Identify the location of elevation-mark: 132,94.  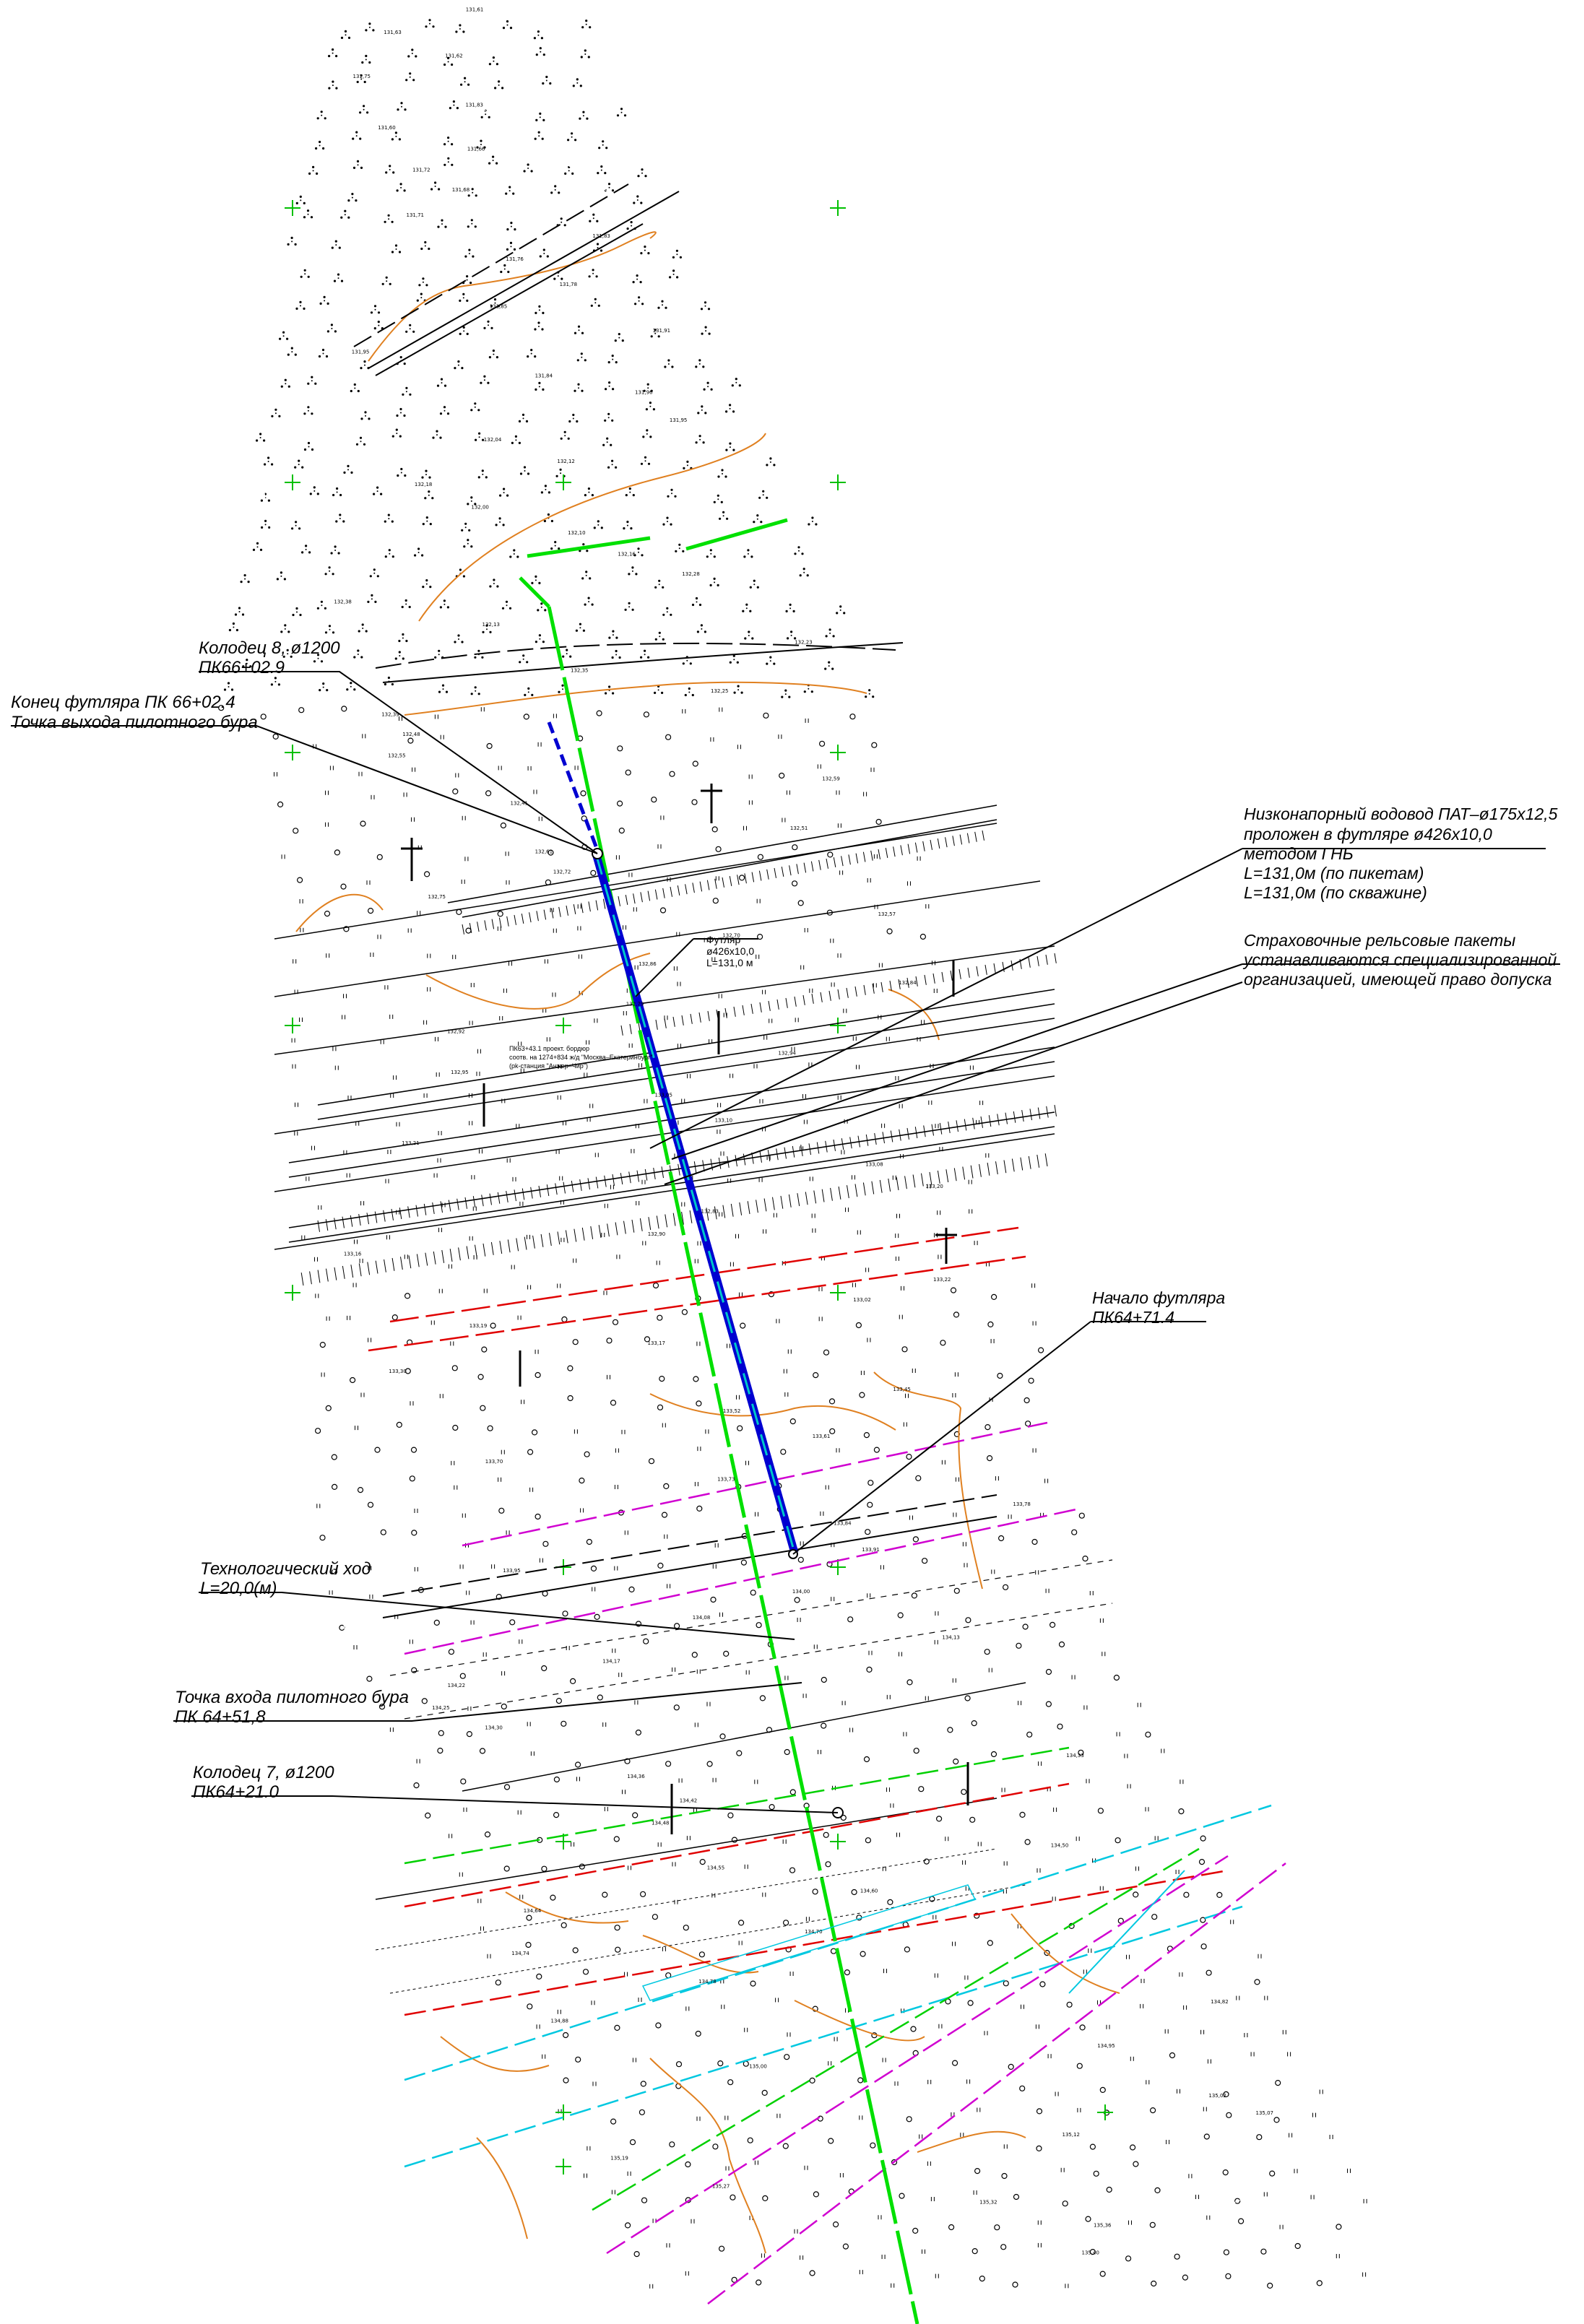
(787, 1054).